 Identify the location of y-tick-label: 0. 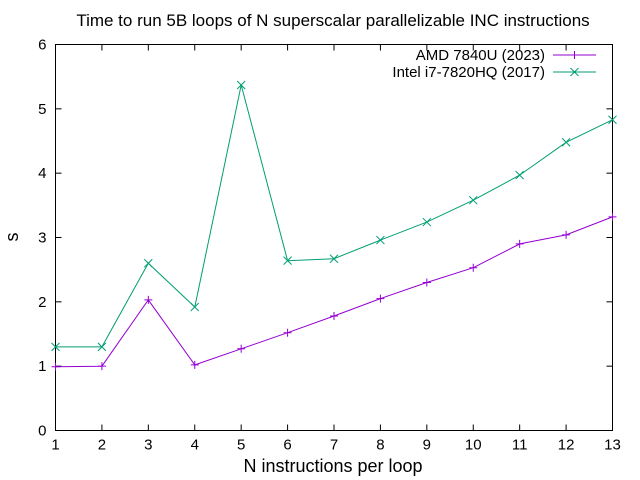
(42, 431).